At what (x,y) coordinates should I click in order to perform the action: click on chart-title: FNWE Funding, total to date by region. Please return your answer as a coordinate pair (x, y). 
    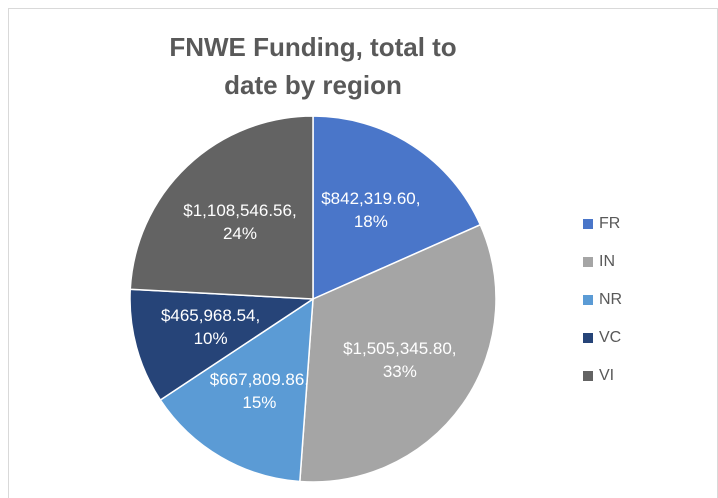
    Looking at the image, I should click on (313, 66).